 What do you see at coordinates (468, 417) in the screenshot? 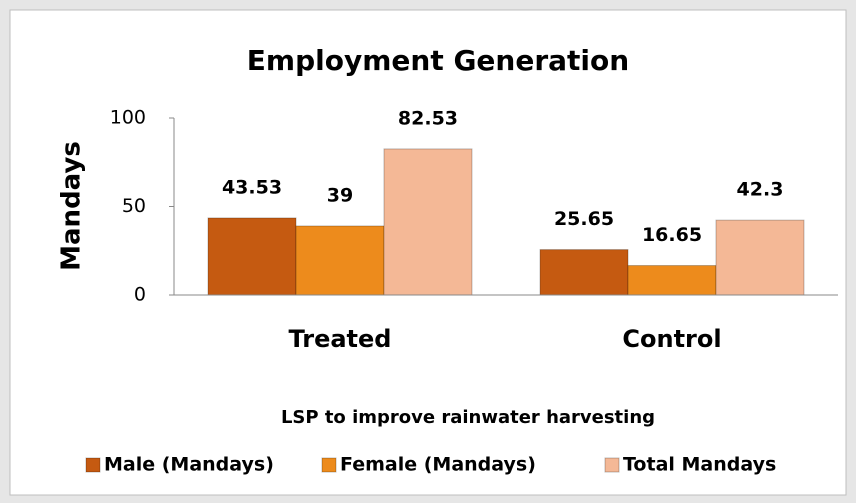
I see `x-axis-label: LSP to improve rainwater harvesting` at bounding box center [468, 417].